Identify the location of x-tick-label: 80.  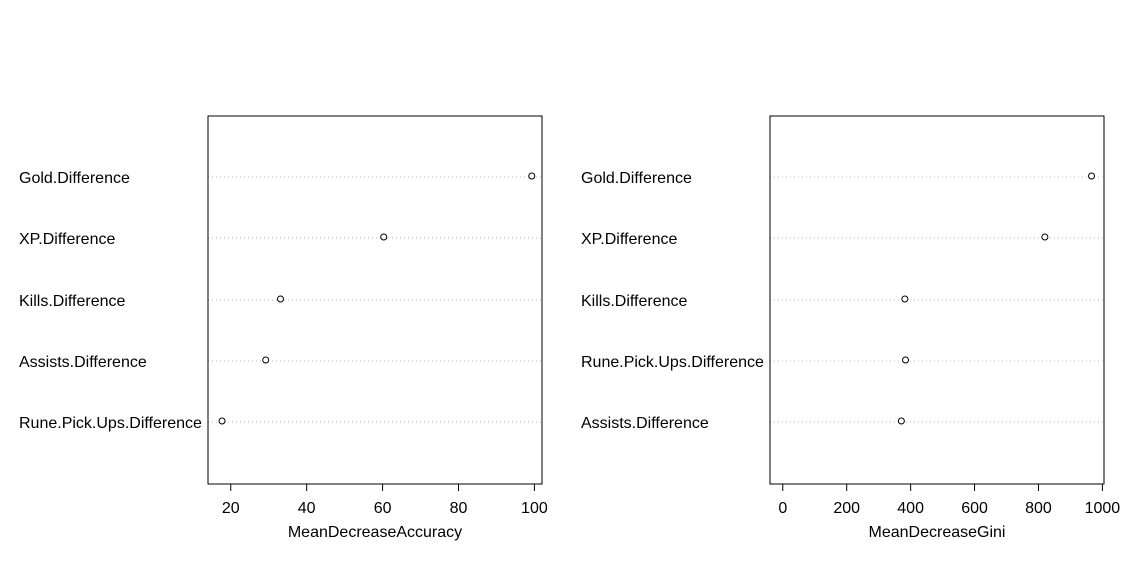
(459, 508).